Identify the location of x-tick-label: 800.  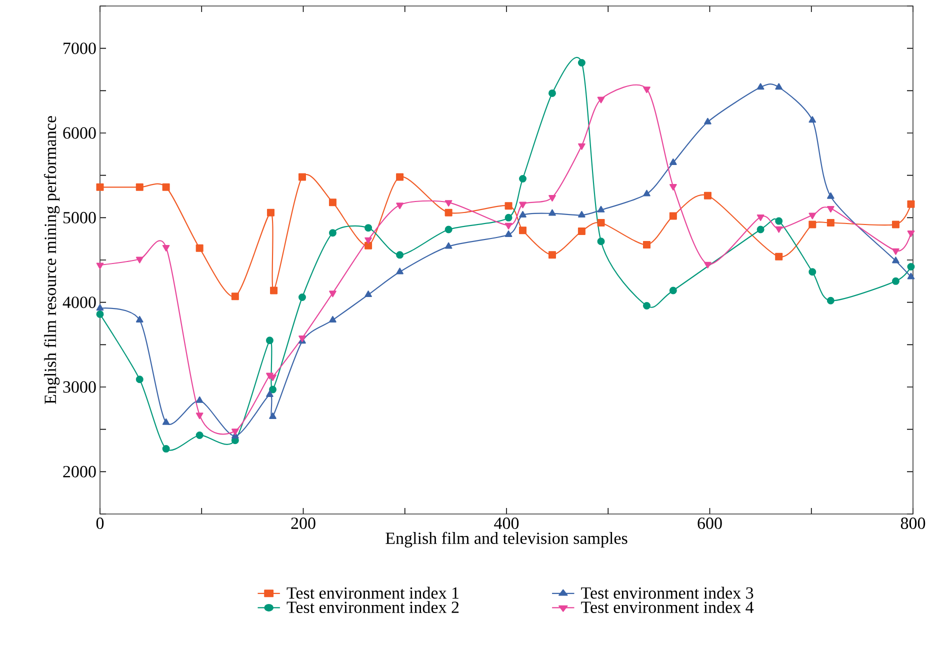
(913, 524).